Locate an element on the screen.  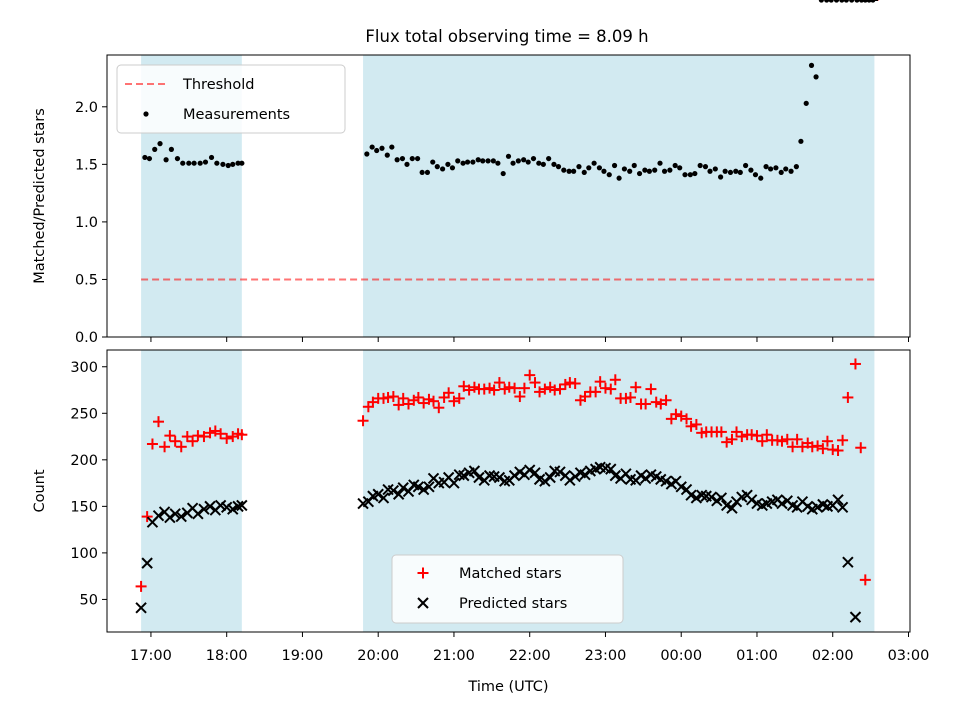
x-tick-label: 22:00 is located at coordinates (530, 656).